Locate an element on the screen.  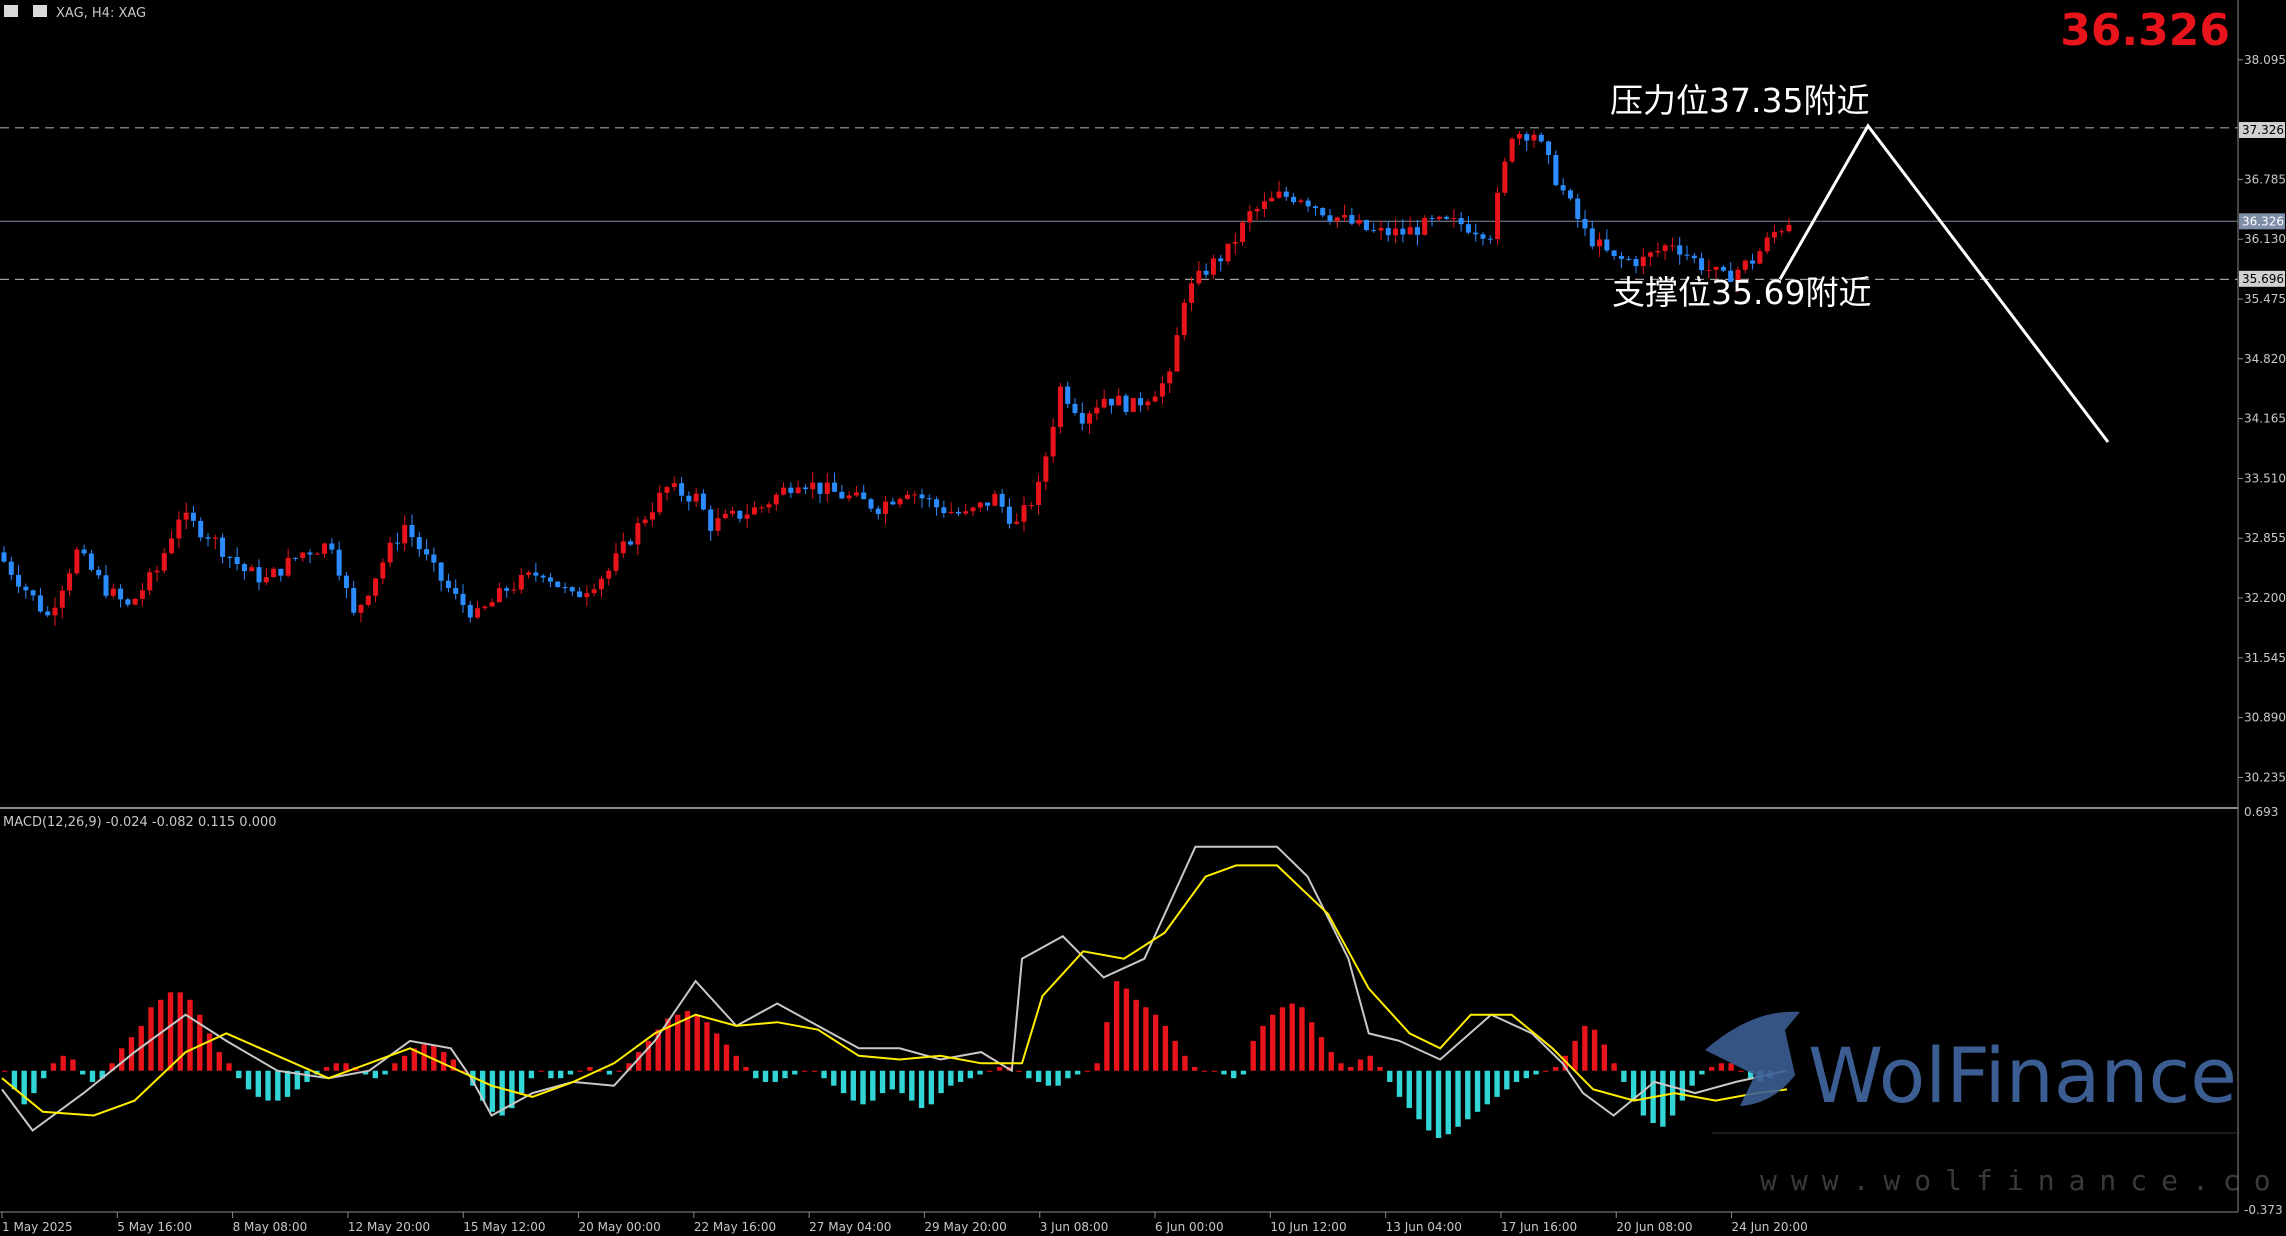
projection-line is located at coordinates (1944, 283).